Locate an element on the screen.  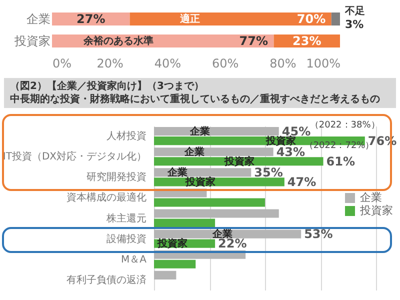
legend-label: 企業 is located at coordinates (371, 197).